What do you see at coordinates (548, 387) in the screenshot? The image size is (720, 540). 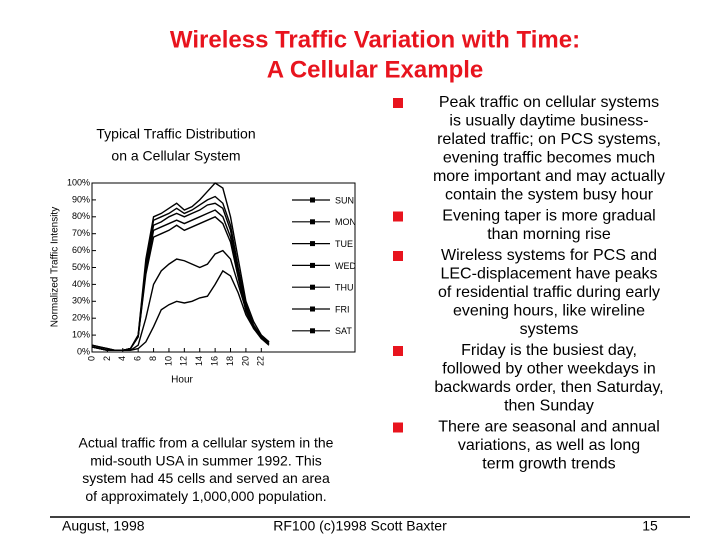 I see `bullet-line: backwards order, then Saturday,` at bounding box center [548, 387].